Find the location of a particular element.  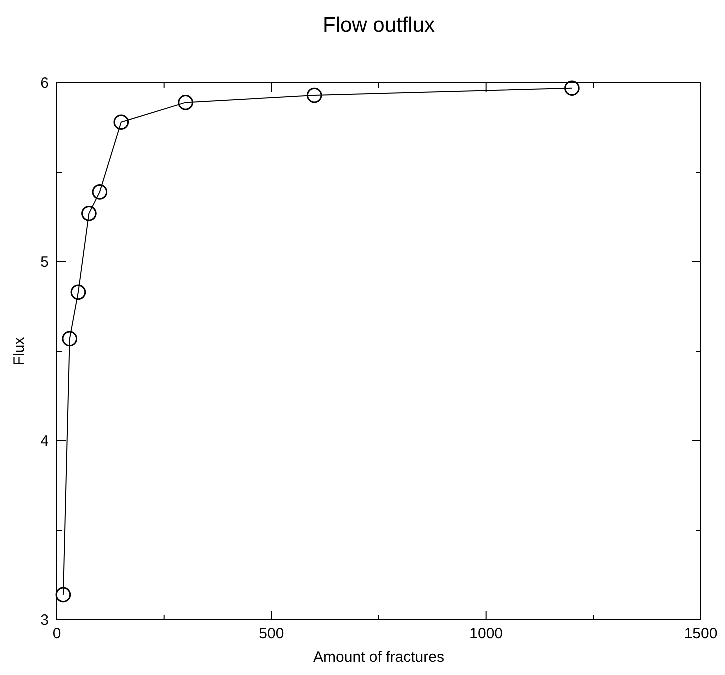

x-tick-label: 1000 is located at coordinates (487, 634).